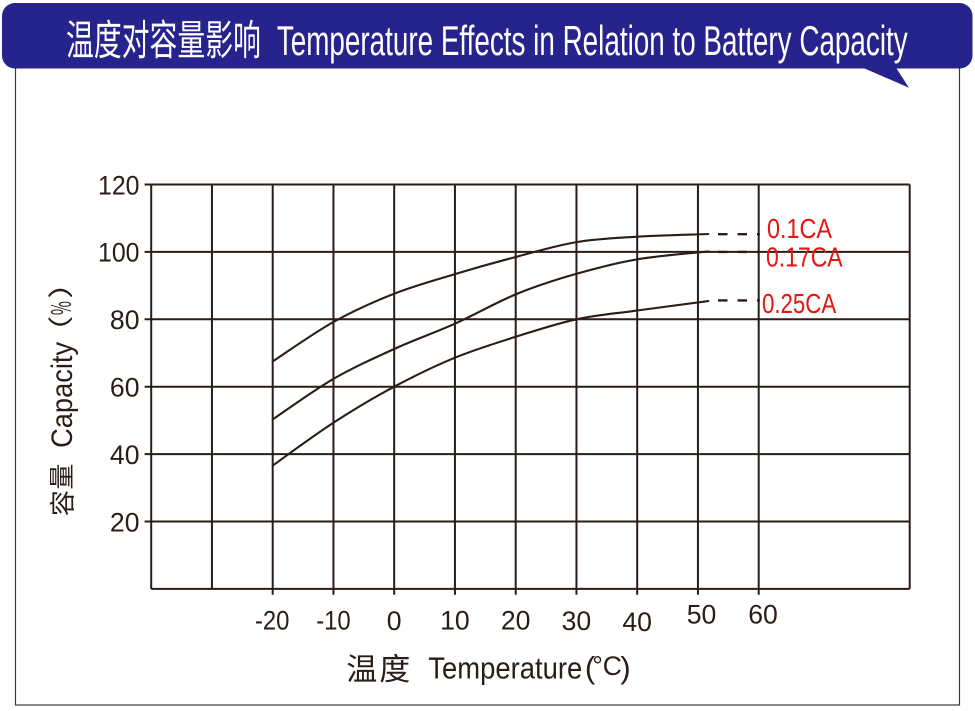  What do you see at coordinates (272, 621) in the screenshot?
I see `svg-text: -20` at bounding box center [272, 621].